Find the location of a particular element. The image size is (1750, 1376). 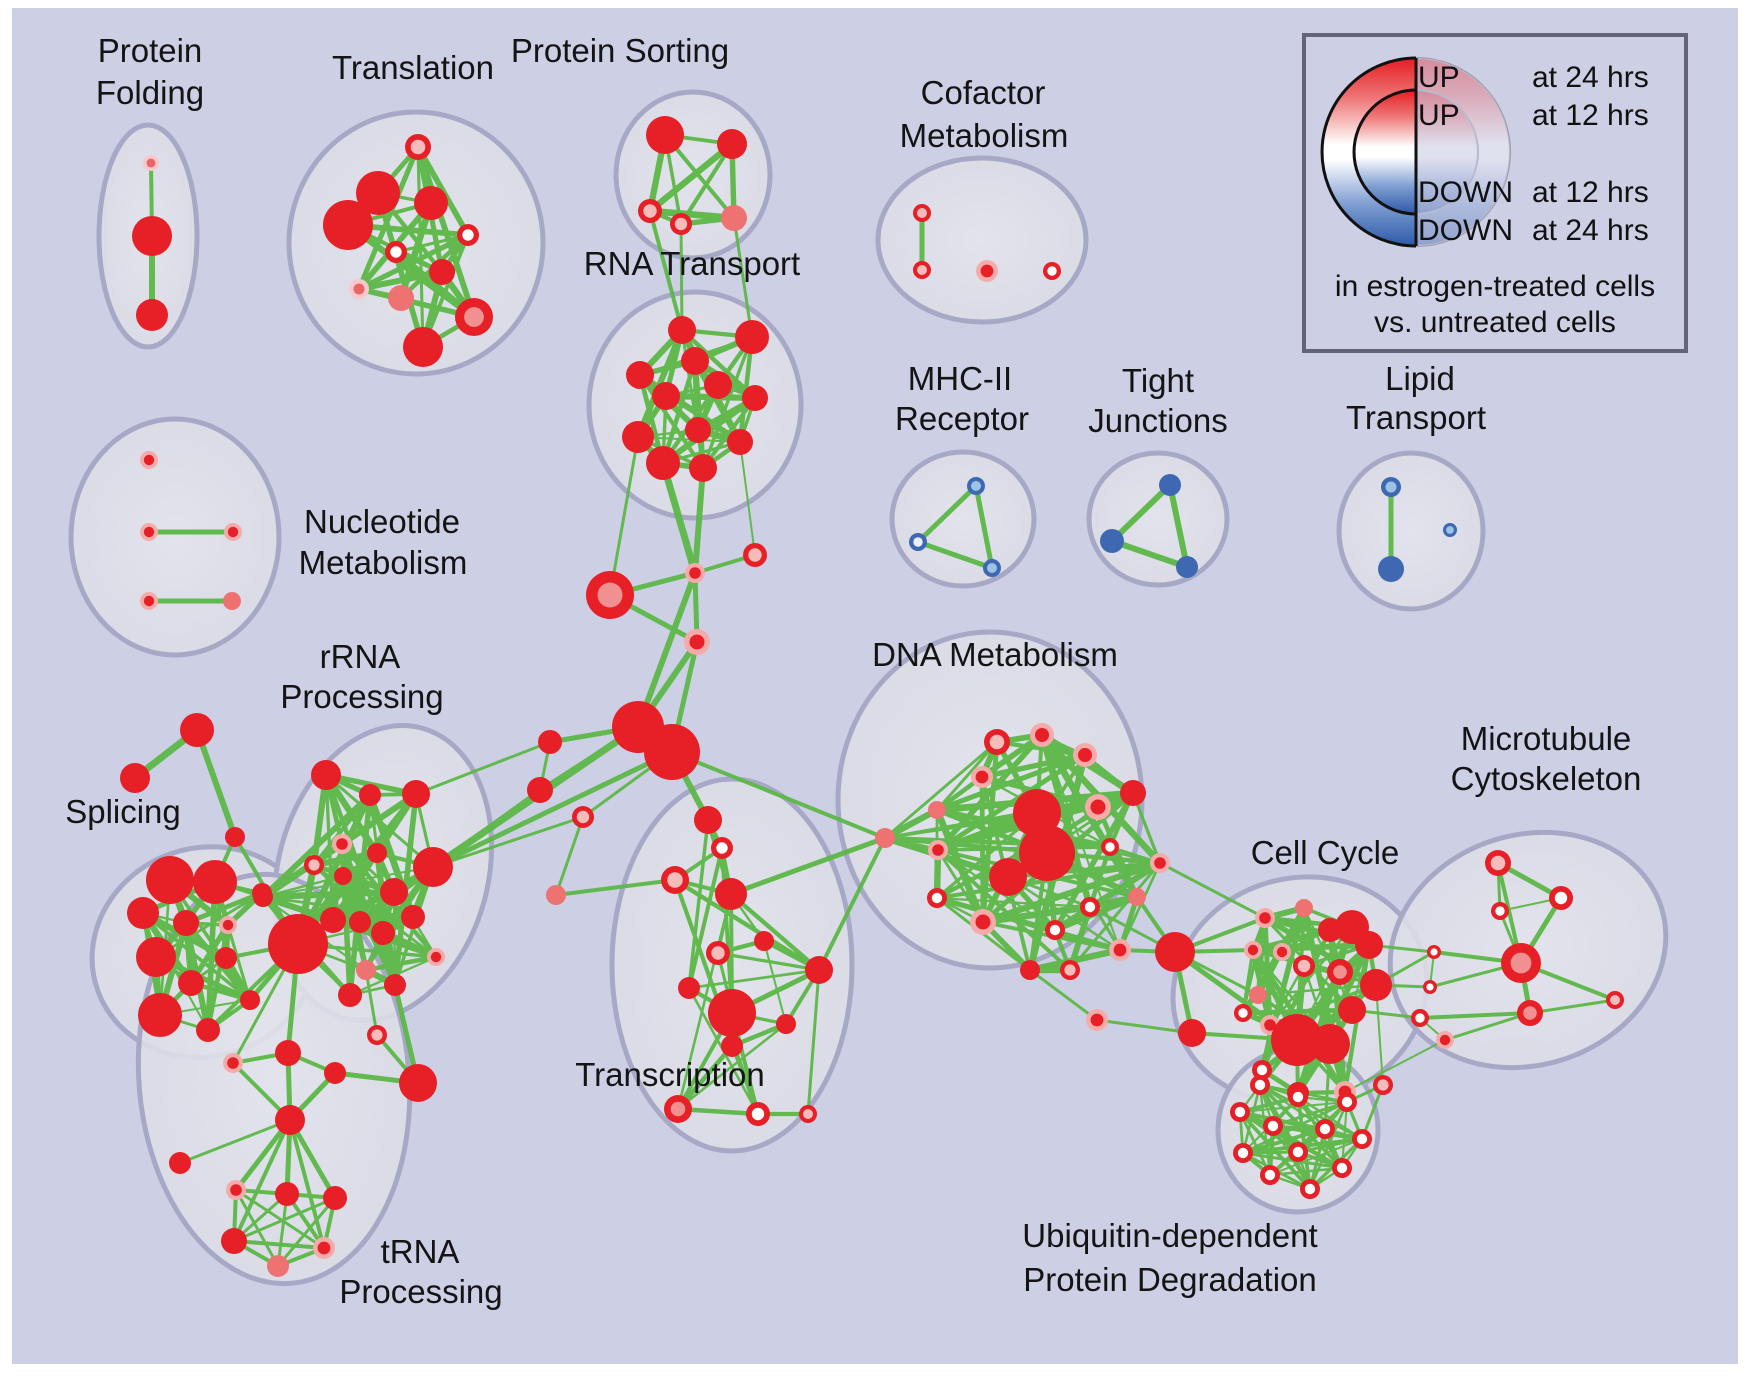

cluster-label-cm: Metabolism is located at coordinates (984, 135).